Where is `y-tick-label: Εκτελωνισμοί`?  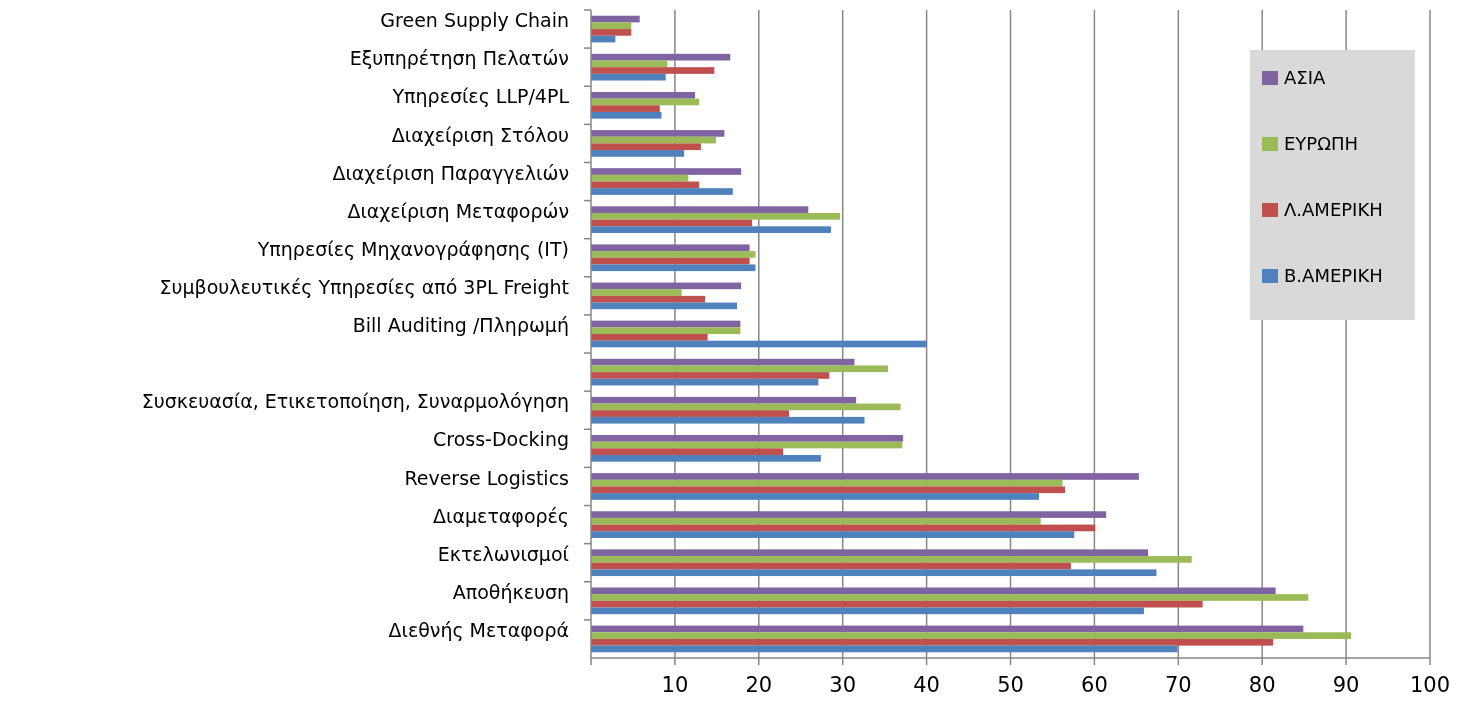 y-tick-label: Εκτελωνισμοί is located at coordinates (503, 553).